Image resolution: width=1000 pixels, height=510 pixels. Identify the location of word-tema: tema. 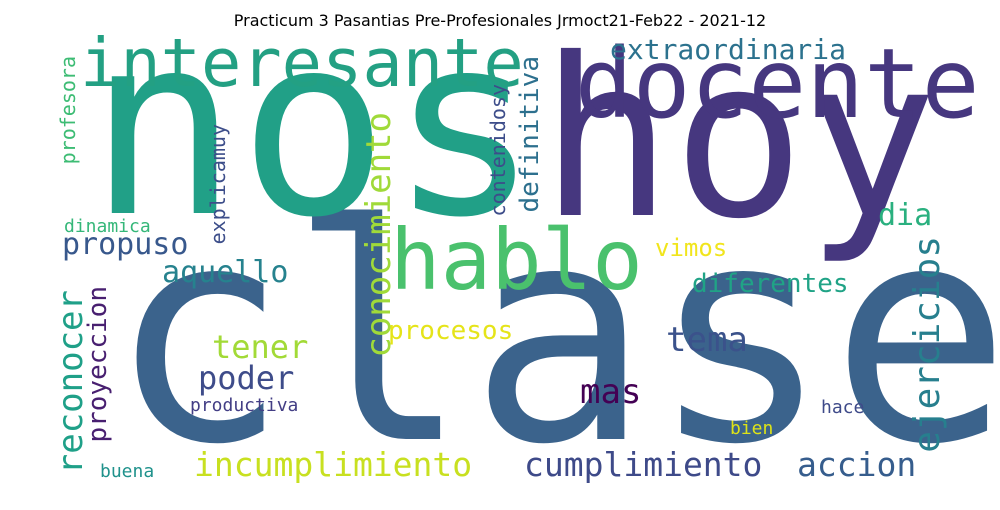
(707, 340).